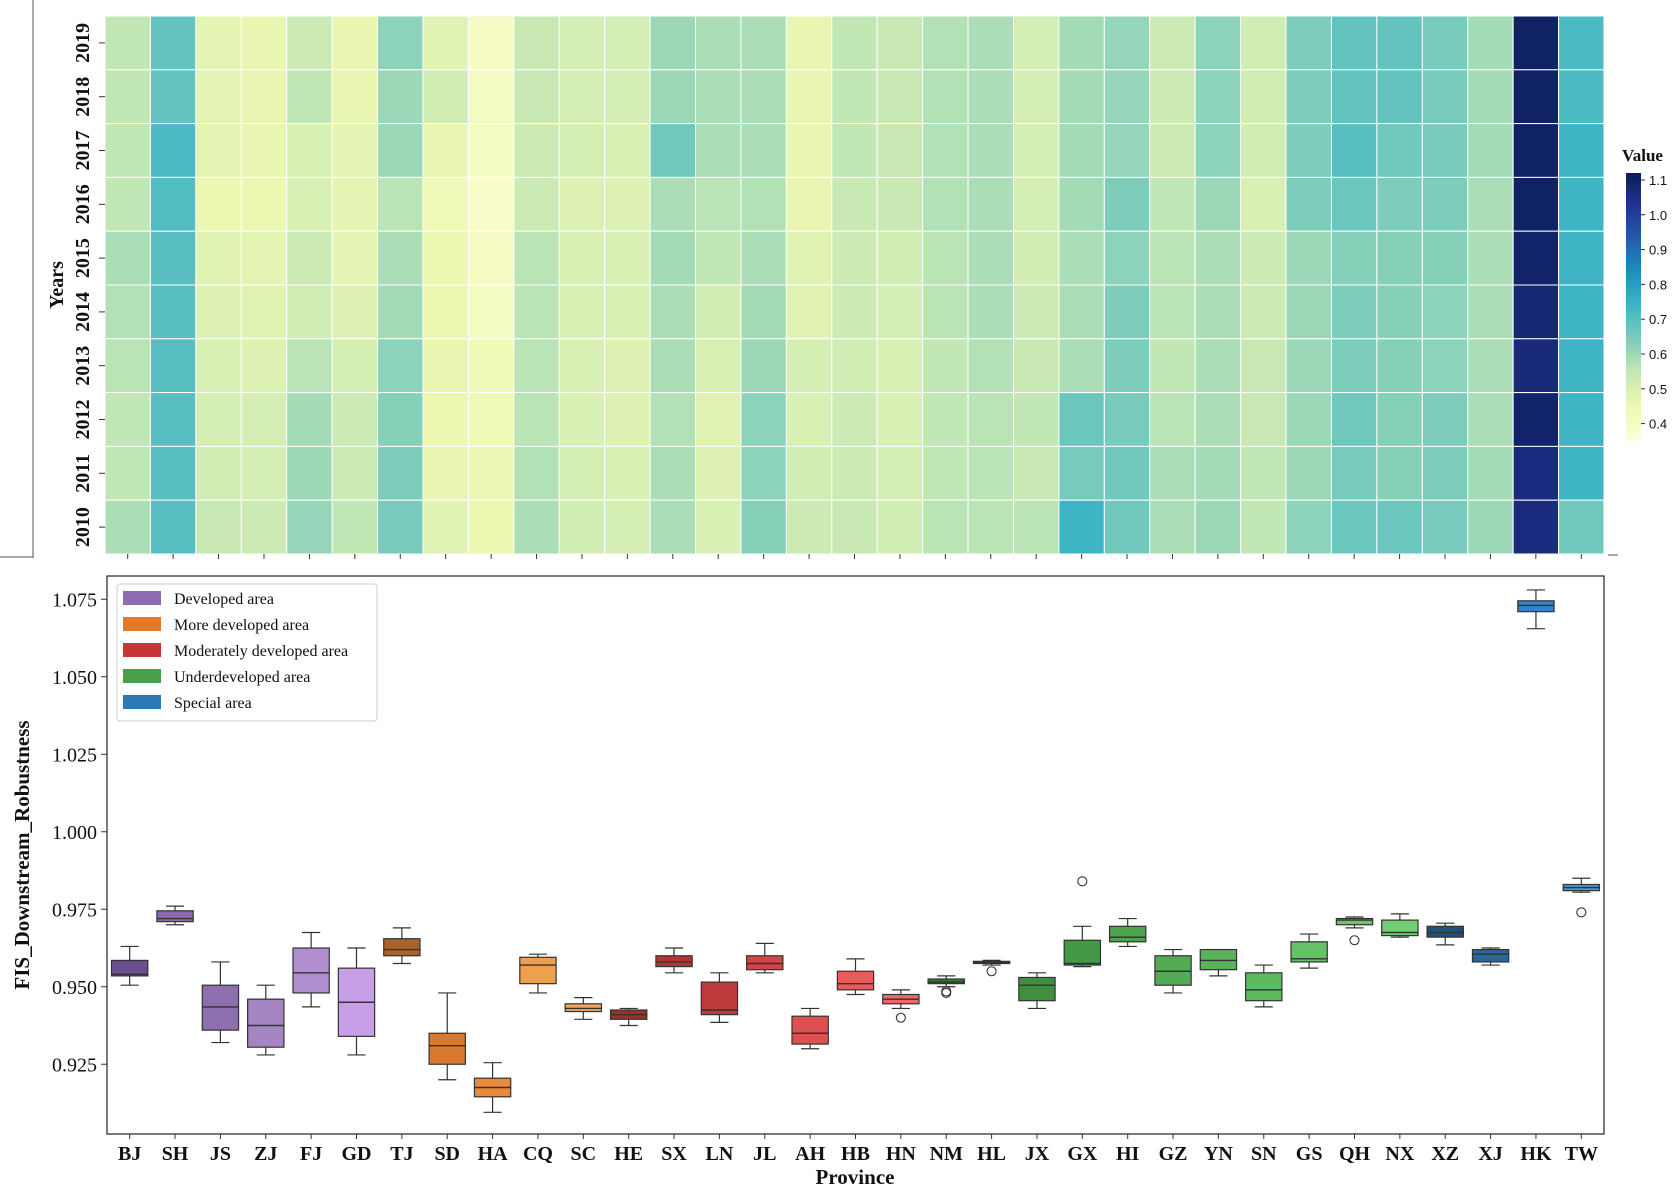 The image size is (1673, 1187). I want to click on colorbar-tick-label: 0.8, so click(1658, 284).